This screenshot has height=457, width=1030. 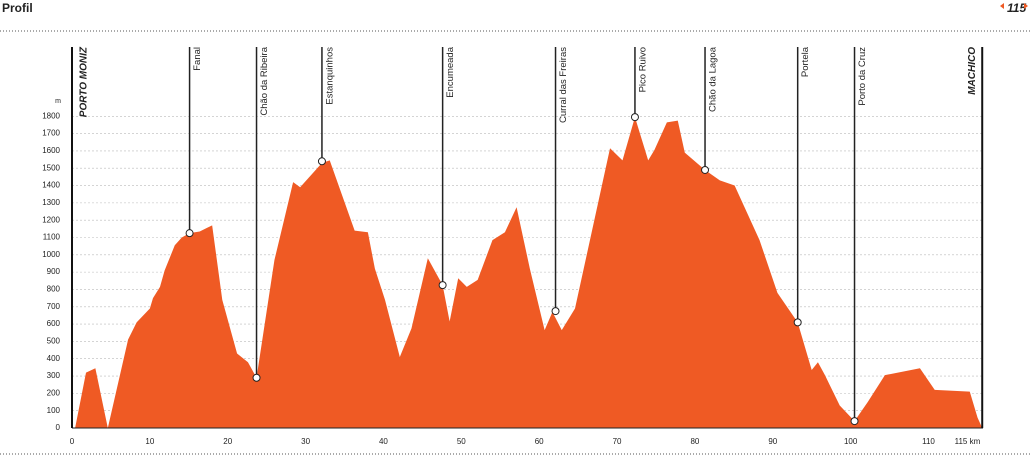 I want to click on y-tick-label: 1500, so click(x=51, y=167).